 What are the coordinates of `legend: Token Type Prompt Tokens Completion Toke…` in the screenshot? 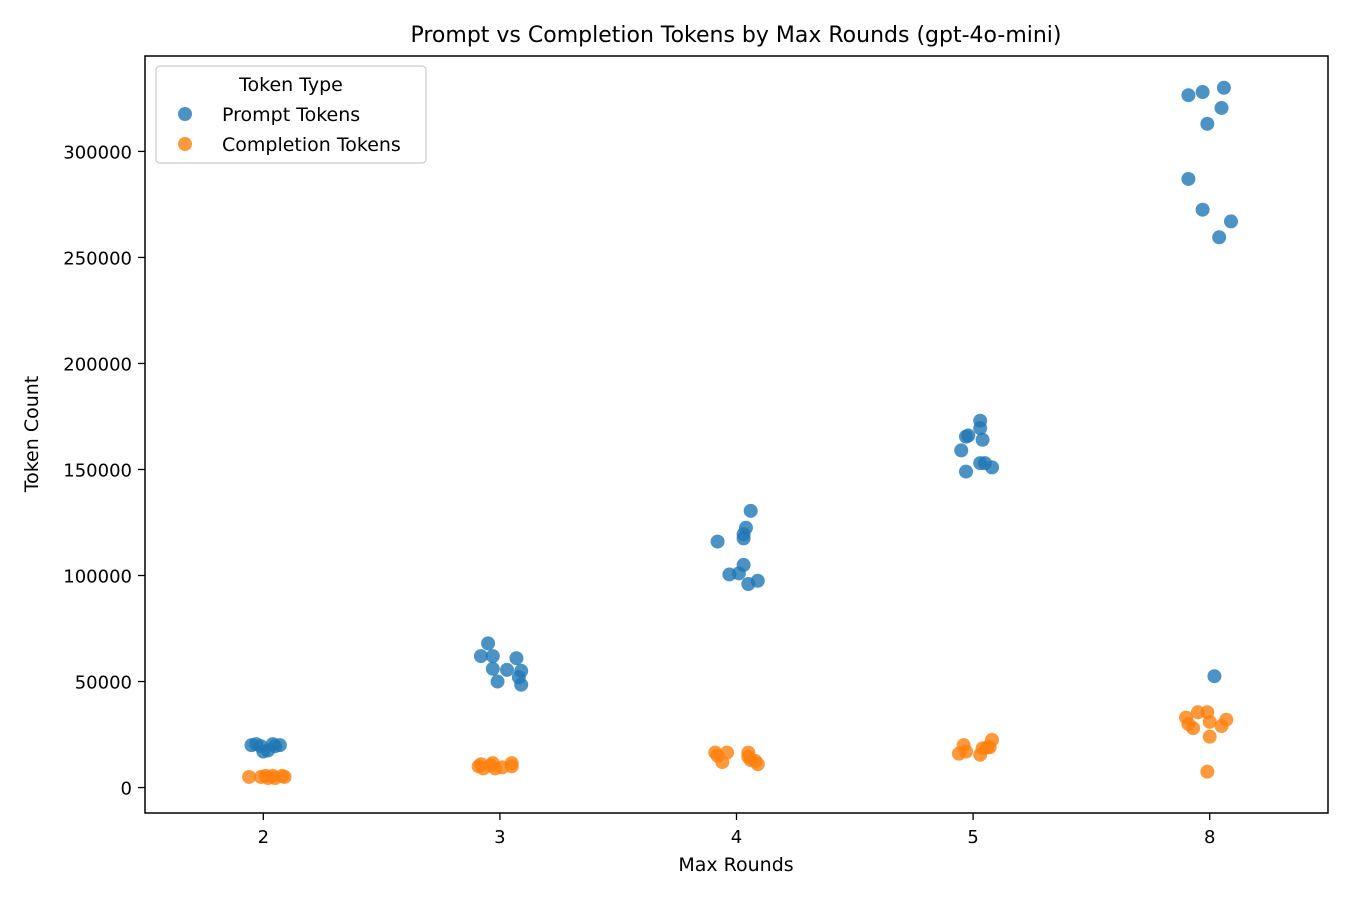 It's located at (291, 114).